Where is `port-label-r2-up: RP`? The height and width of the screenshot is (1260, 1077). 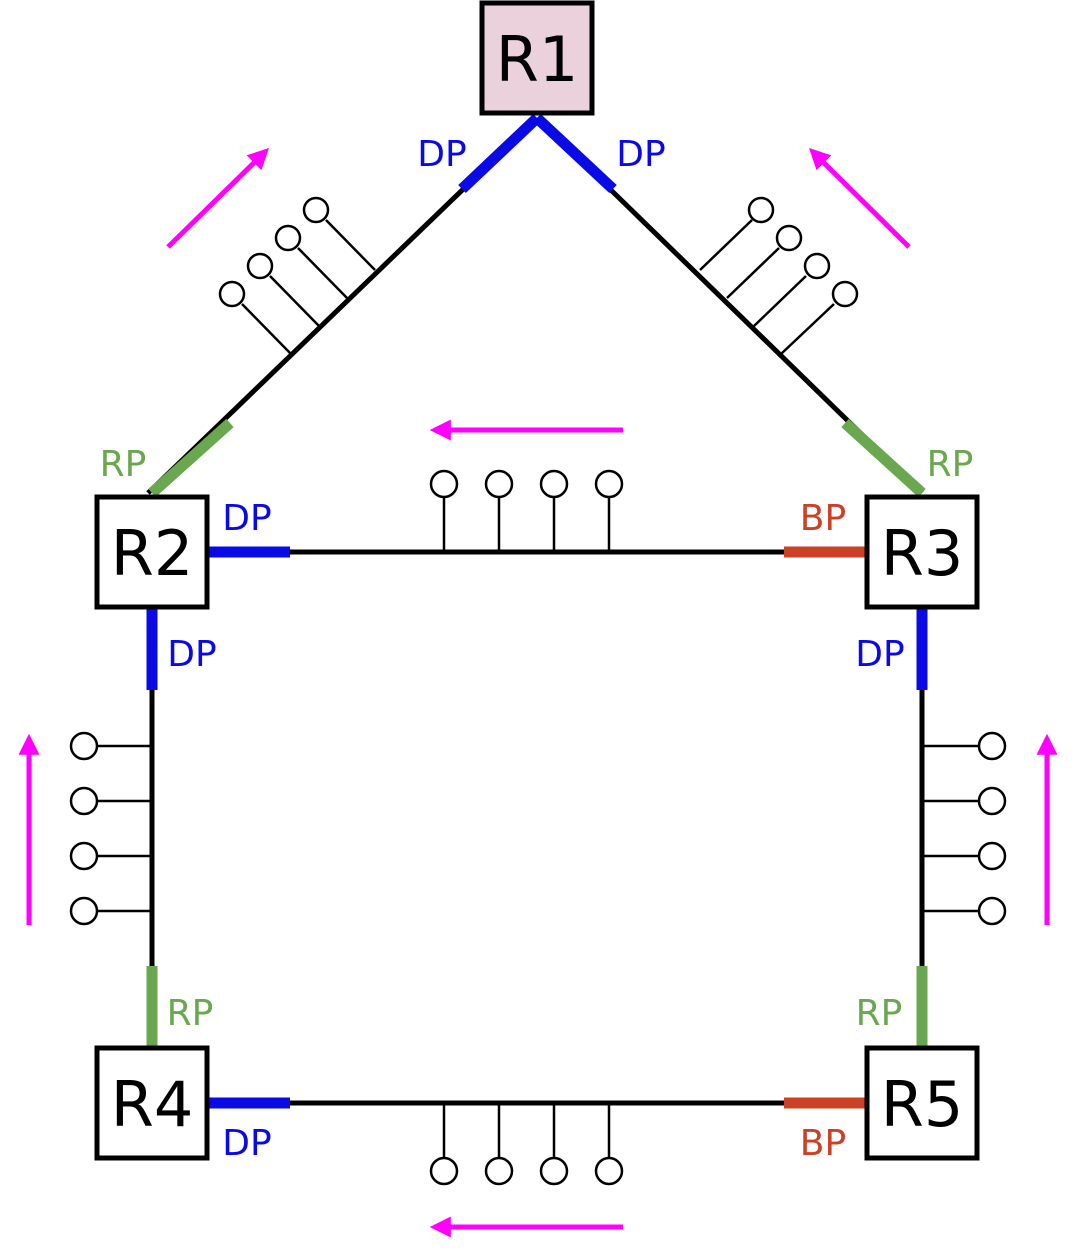 port-label-r2-up: RP is located at coordinates (123, 464).